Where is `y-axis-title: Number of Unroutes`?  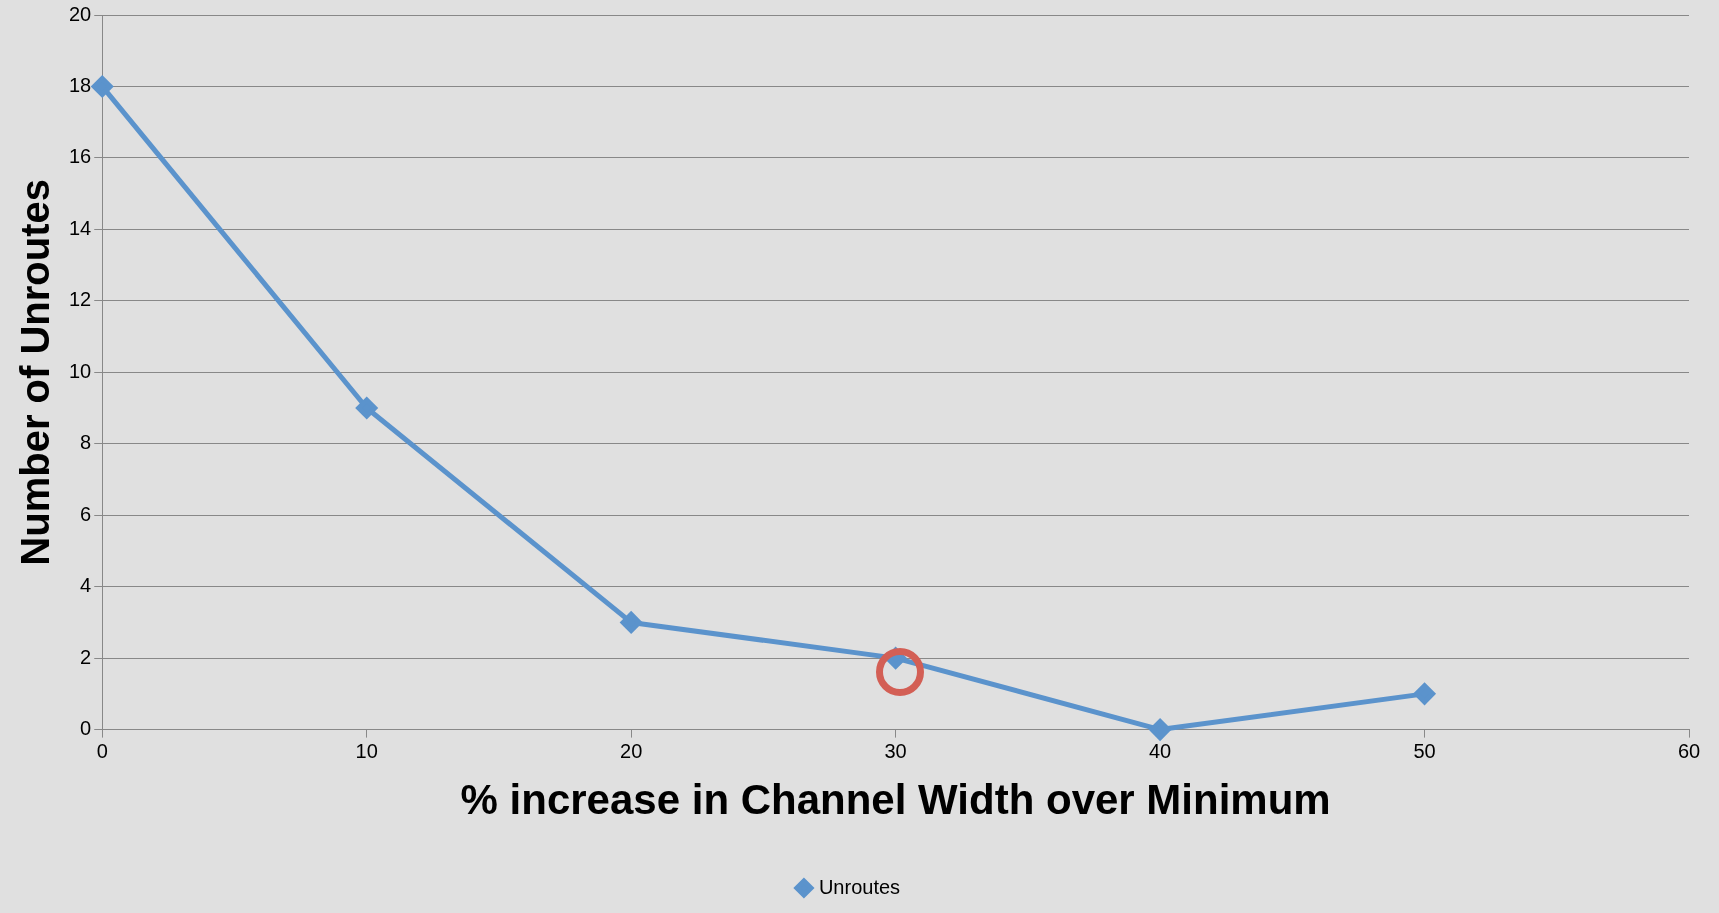
y-axis-title: Number of Unroutes is located at coordinates (35, 372).